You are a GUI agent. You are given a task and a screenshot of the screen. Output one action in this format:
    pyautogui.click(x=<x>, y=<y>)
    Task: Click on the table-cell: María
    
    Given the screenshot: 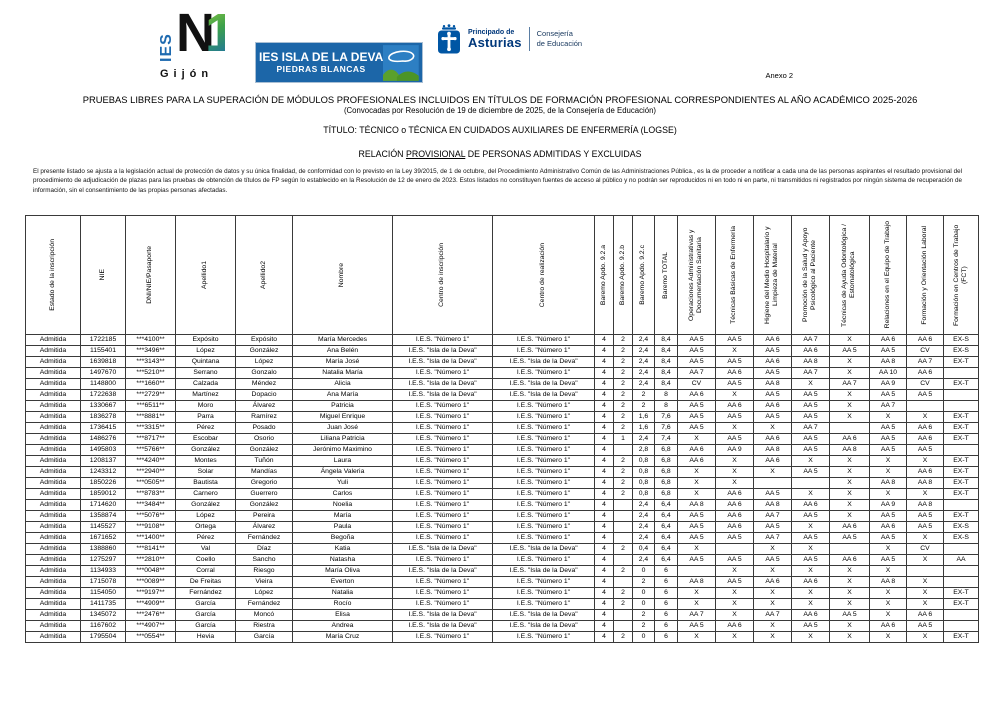 What is the action you would take?
    pyautogui.click(x=342, y=516)
    